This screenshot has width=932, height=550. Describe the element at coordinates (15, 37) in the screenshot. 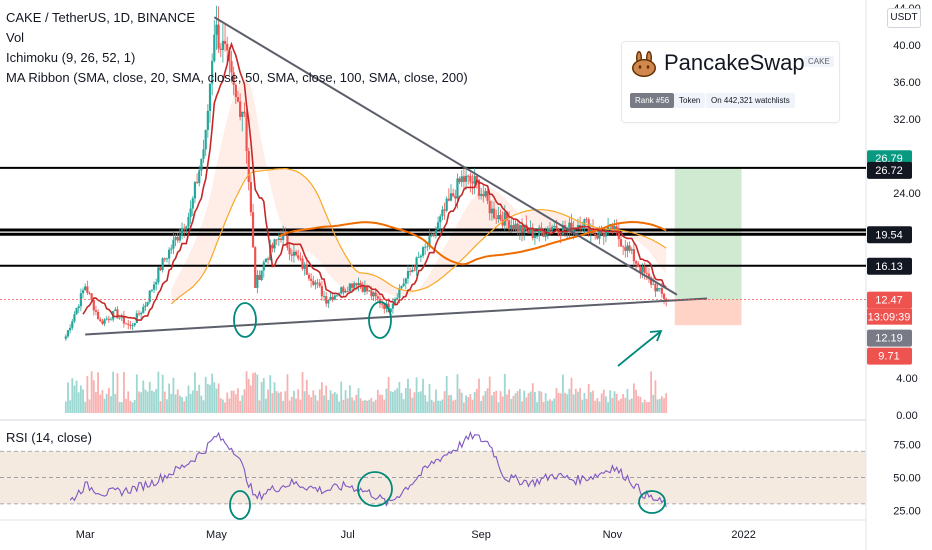

I see `legend-vol: Vol` at that location.